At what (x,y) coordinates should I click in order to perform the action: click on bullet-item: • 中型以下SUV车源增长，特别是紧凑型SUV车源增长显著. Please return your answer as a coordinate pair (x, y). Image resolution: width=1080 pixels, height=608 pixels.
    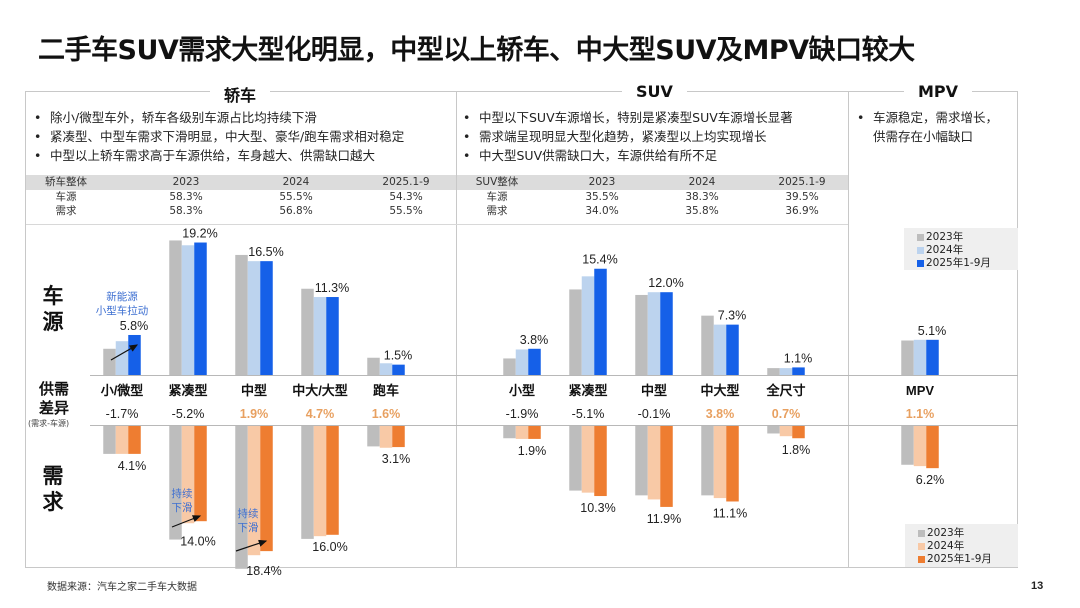
    Looking at the image, I should click on (628, 117).